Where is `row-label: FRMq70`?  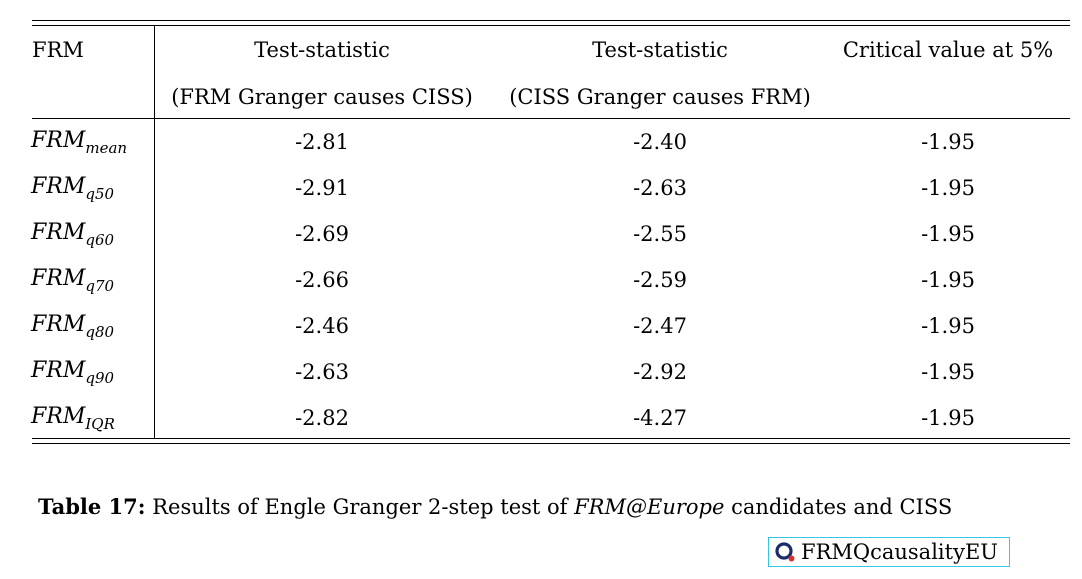 row-label: FRMq70 is located at coordinates (72, 280).